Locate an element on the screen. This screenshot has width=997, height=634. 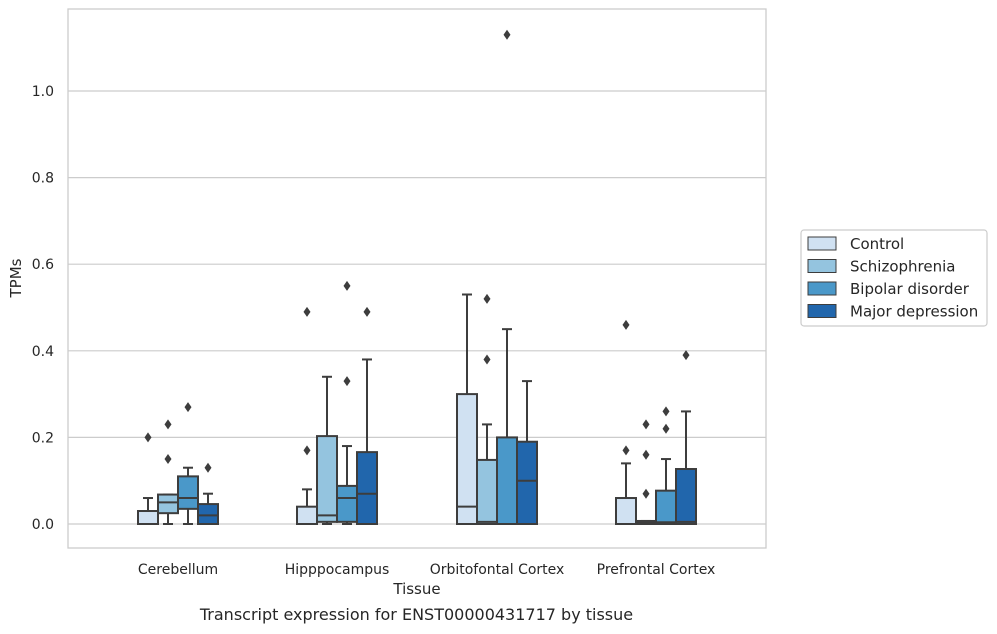
x-tick-label: Orbitofontal Cortex is located at coordinates (497, 570).